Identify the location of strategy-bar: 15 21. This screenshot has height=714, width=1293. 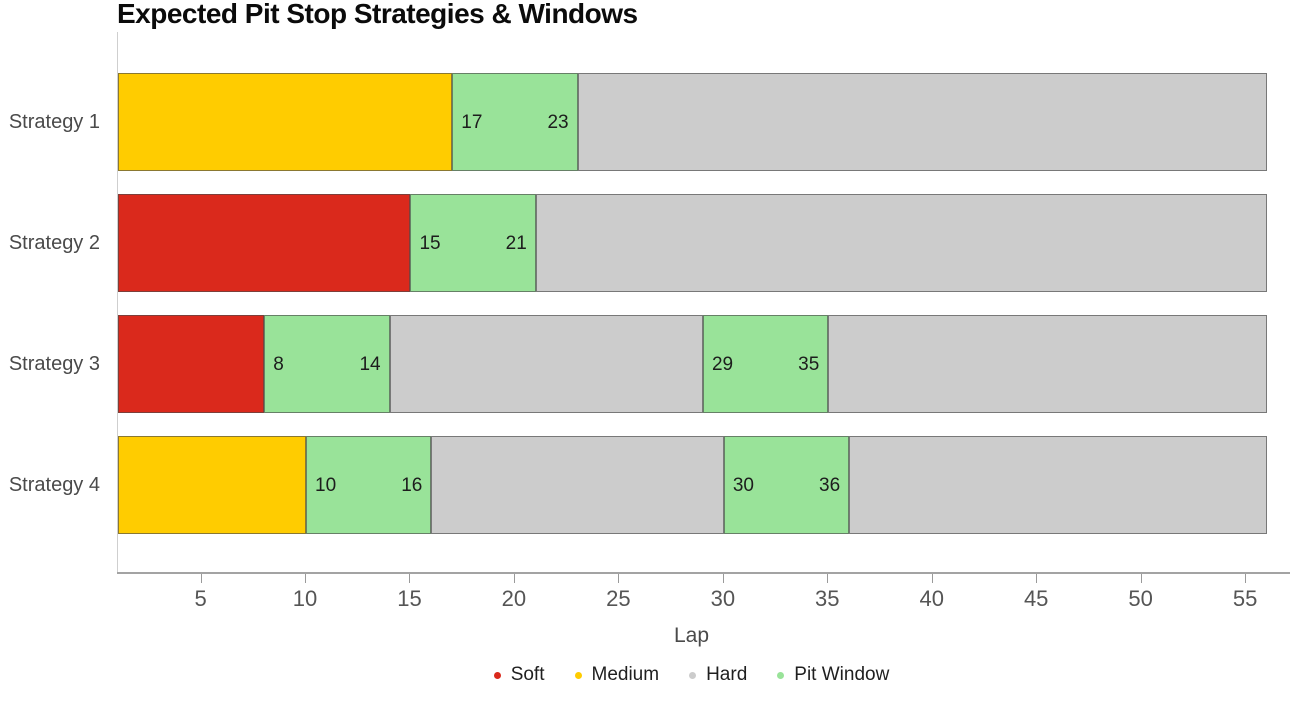
(692, 243).